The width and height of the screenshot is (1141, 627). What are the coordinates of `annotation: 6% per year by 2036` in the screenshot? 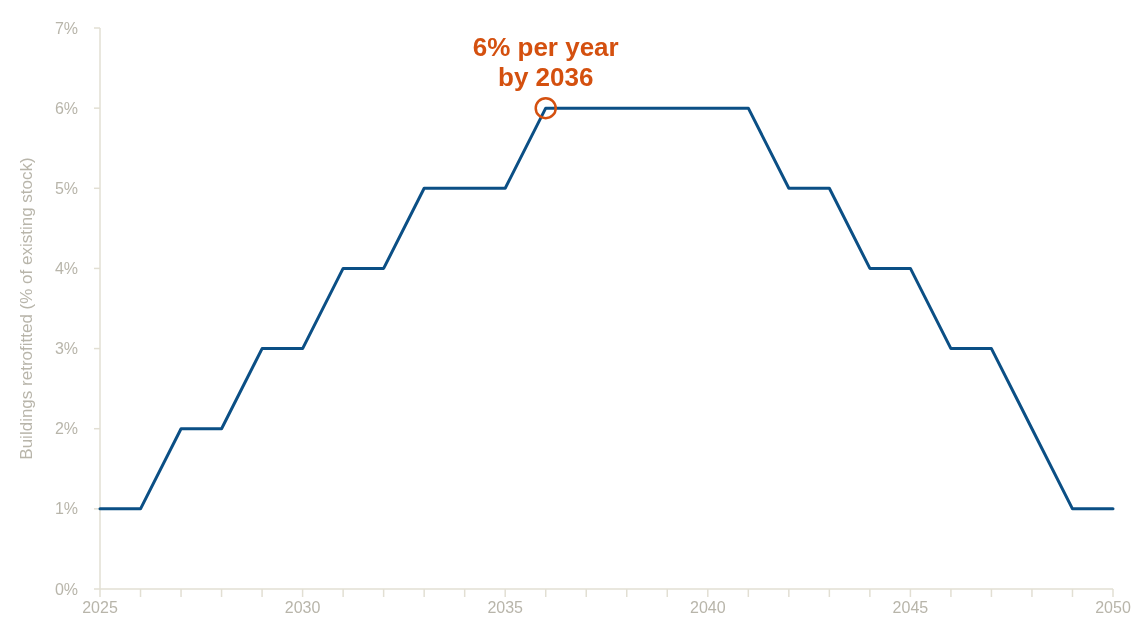 It's located at (545, 62).